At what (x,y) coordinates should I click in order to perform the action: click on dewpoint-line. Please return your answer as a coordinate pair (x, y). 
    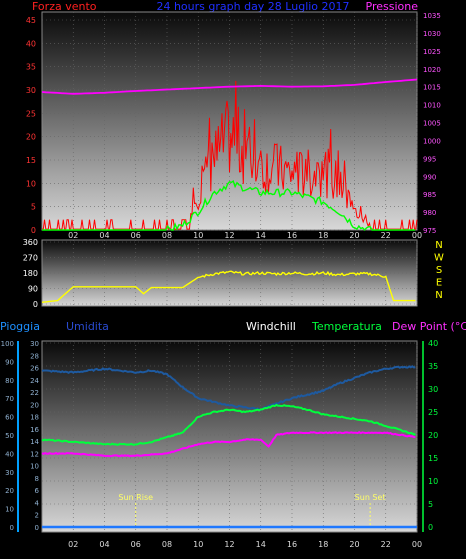
    Looking at the image, I should click on (228, 444).